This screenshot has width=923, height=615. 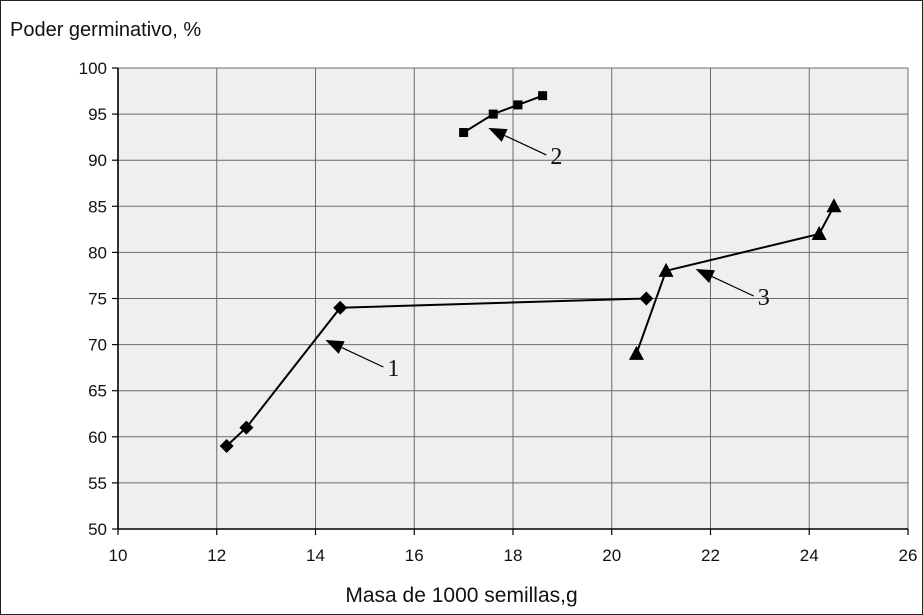 I want to click on x-tick-label: 20, so click(x=611, y=555).